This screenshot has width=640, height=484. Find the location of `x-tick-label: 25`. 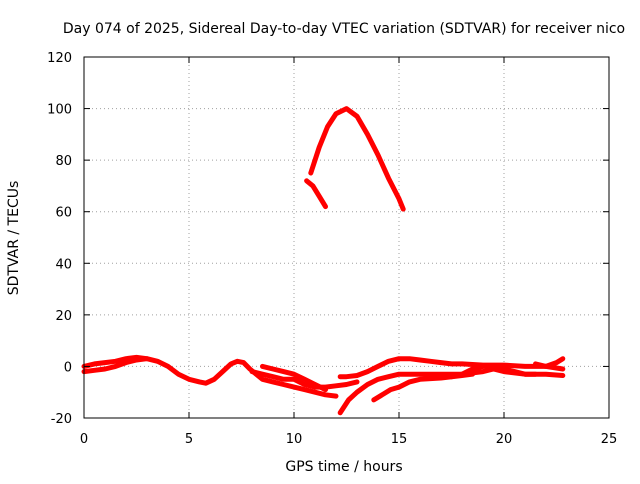

x-tick-label: 25 is located at coordinates (609, 439).